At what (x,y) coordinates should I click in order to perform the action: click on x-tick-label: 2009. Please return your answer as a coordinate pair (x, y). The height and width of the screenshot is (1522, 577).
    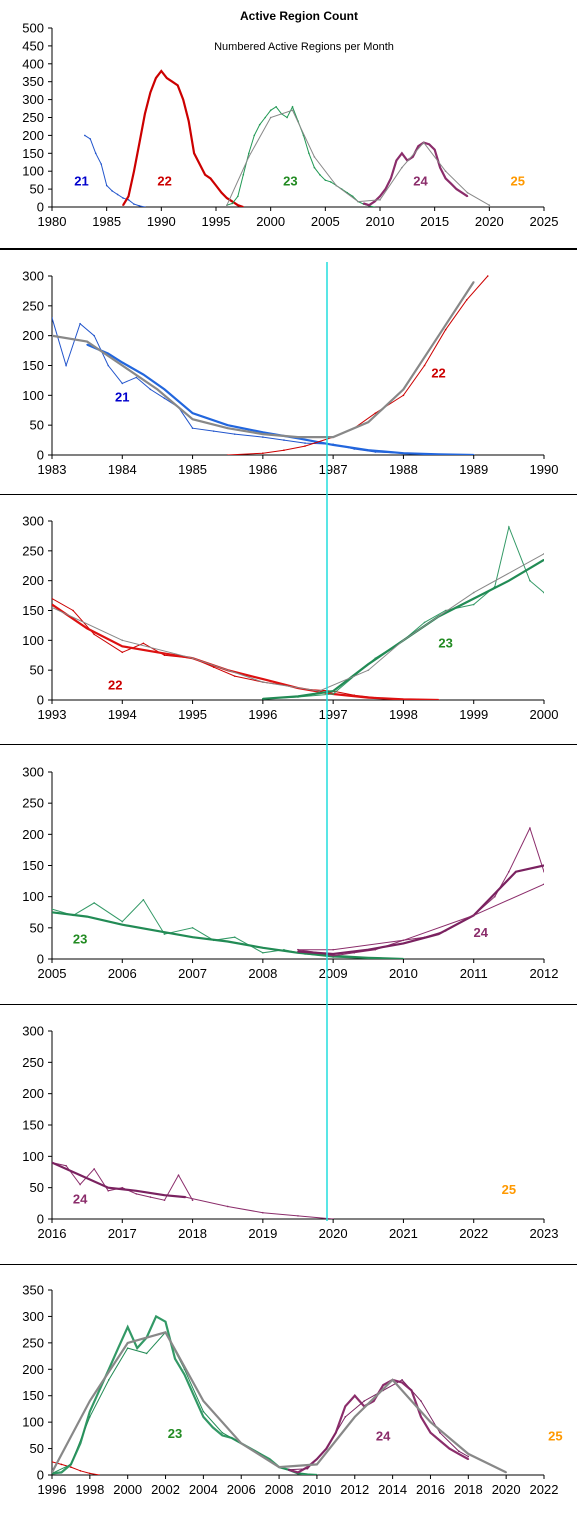
    Looking at the image, I should click on (333, 973).